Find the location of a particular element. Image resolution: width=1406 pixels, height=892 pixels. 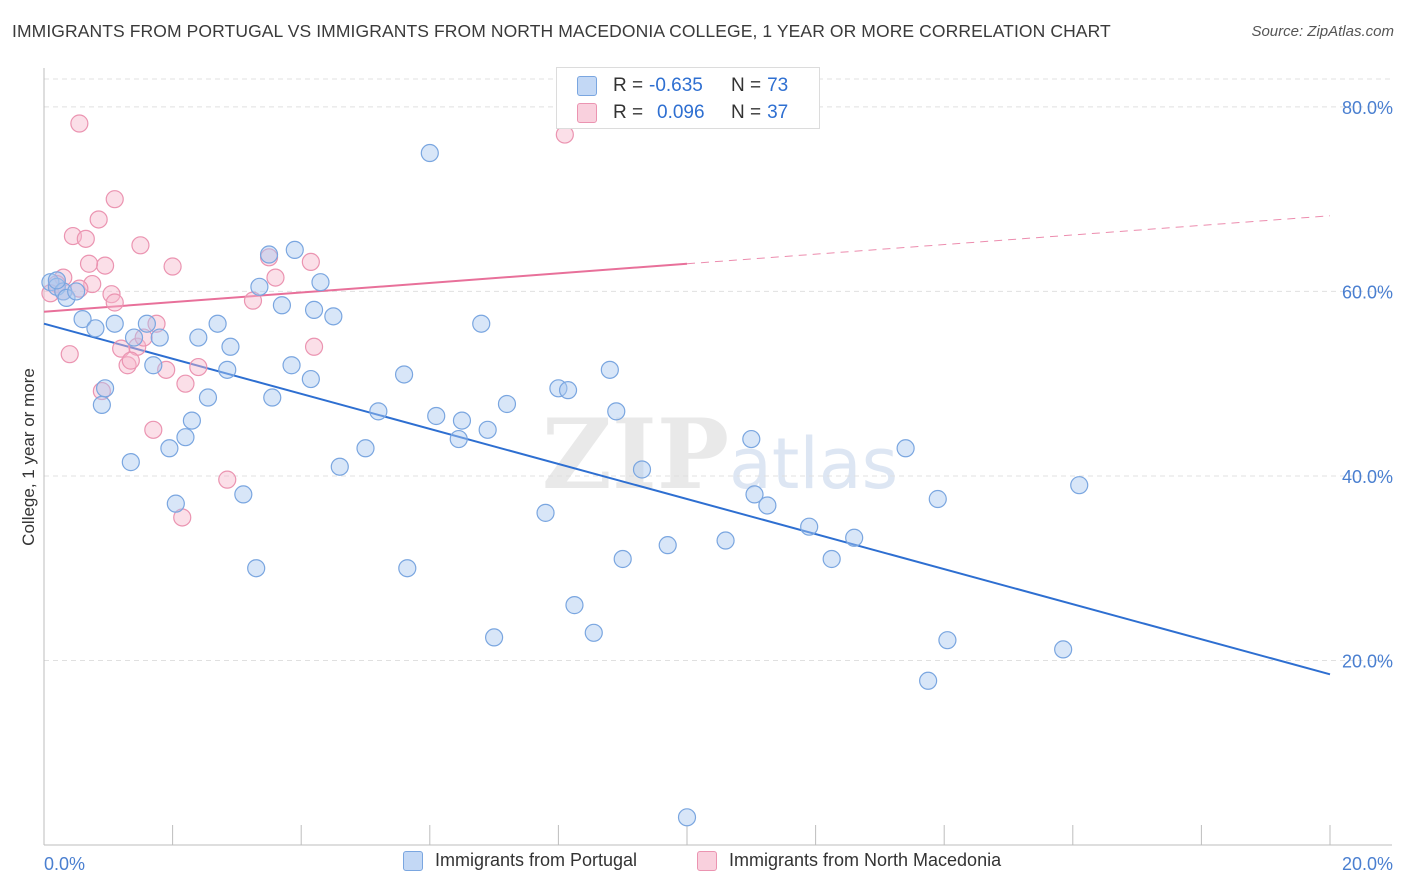

y-tick-label: 60.0% is located at coordinates (1367, 292).